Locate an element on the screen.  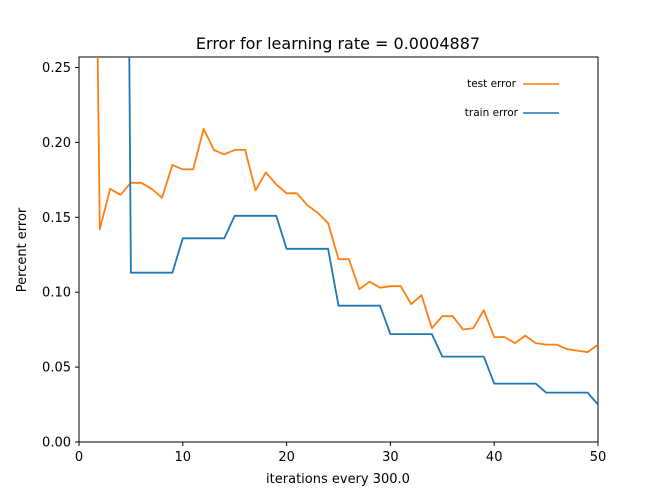
y-axis-label: Percent error is located at coordinates (22, 249).